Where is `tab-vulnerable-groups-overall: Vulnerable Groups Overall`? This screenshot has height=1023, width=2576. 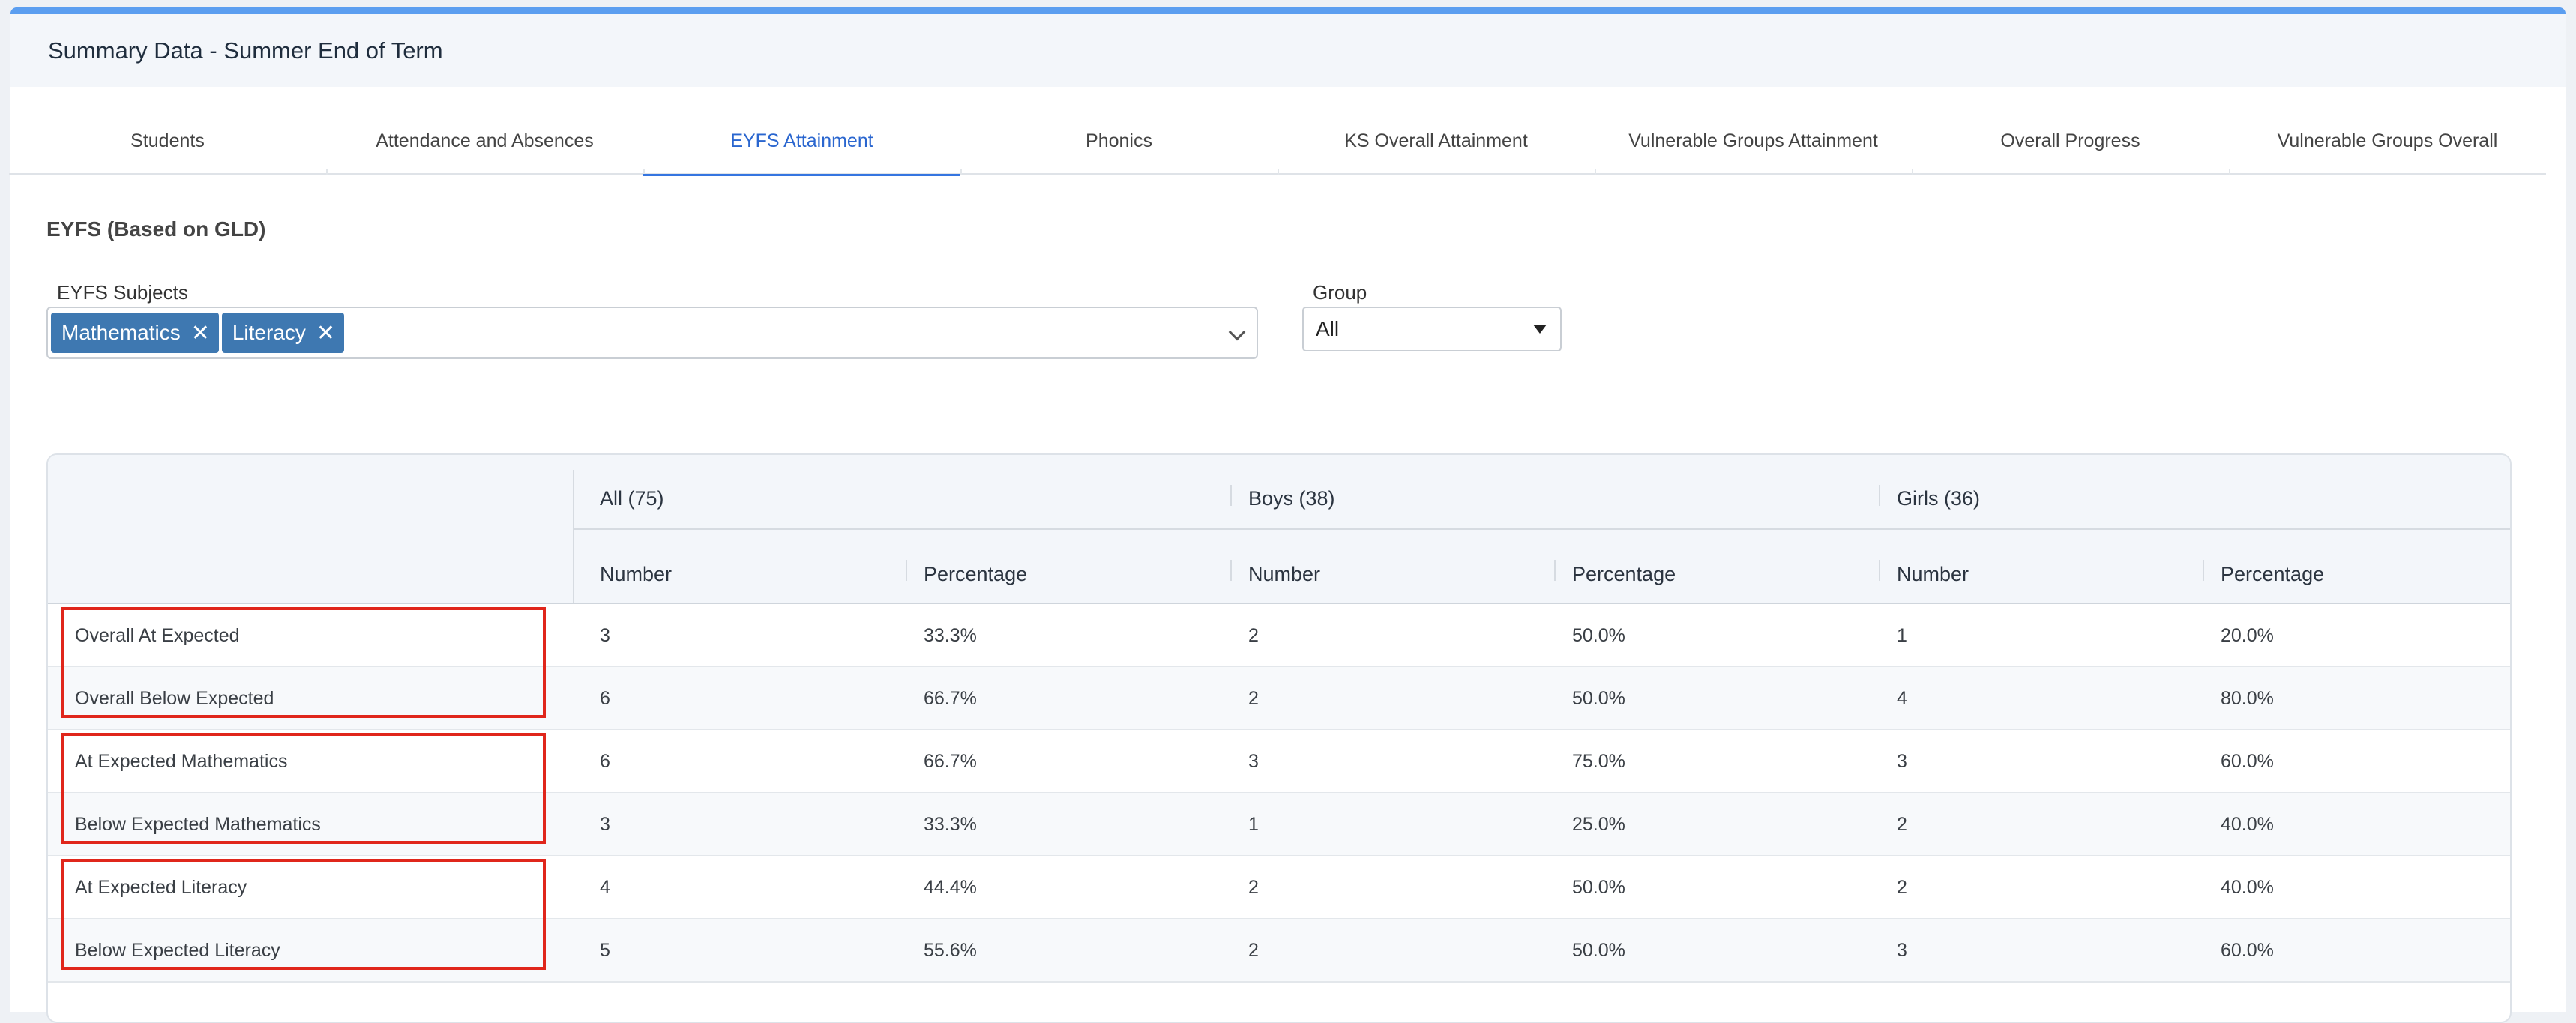 tab-vulnerable-groups-overall: Vulnerable Groups Overall is located at coordinates (2388, 141).